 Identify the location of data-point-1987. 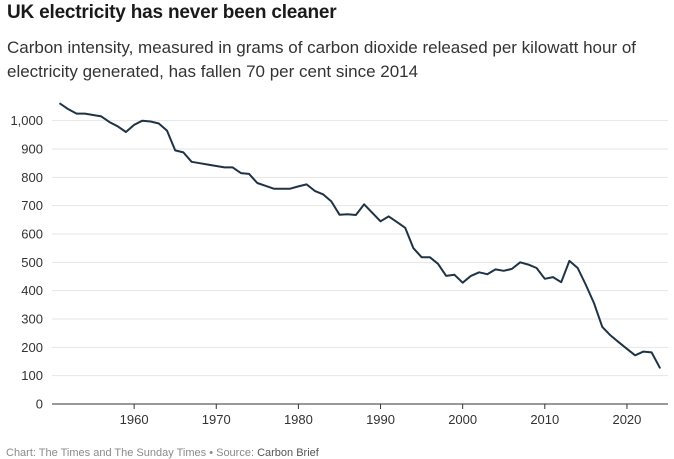
(355, 215).